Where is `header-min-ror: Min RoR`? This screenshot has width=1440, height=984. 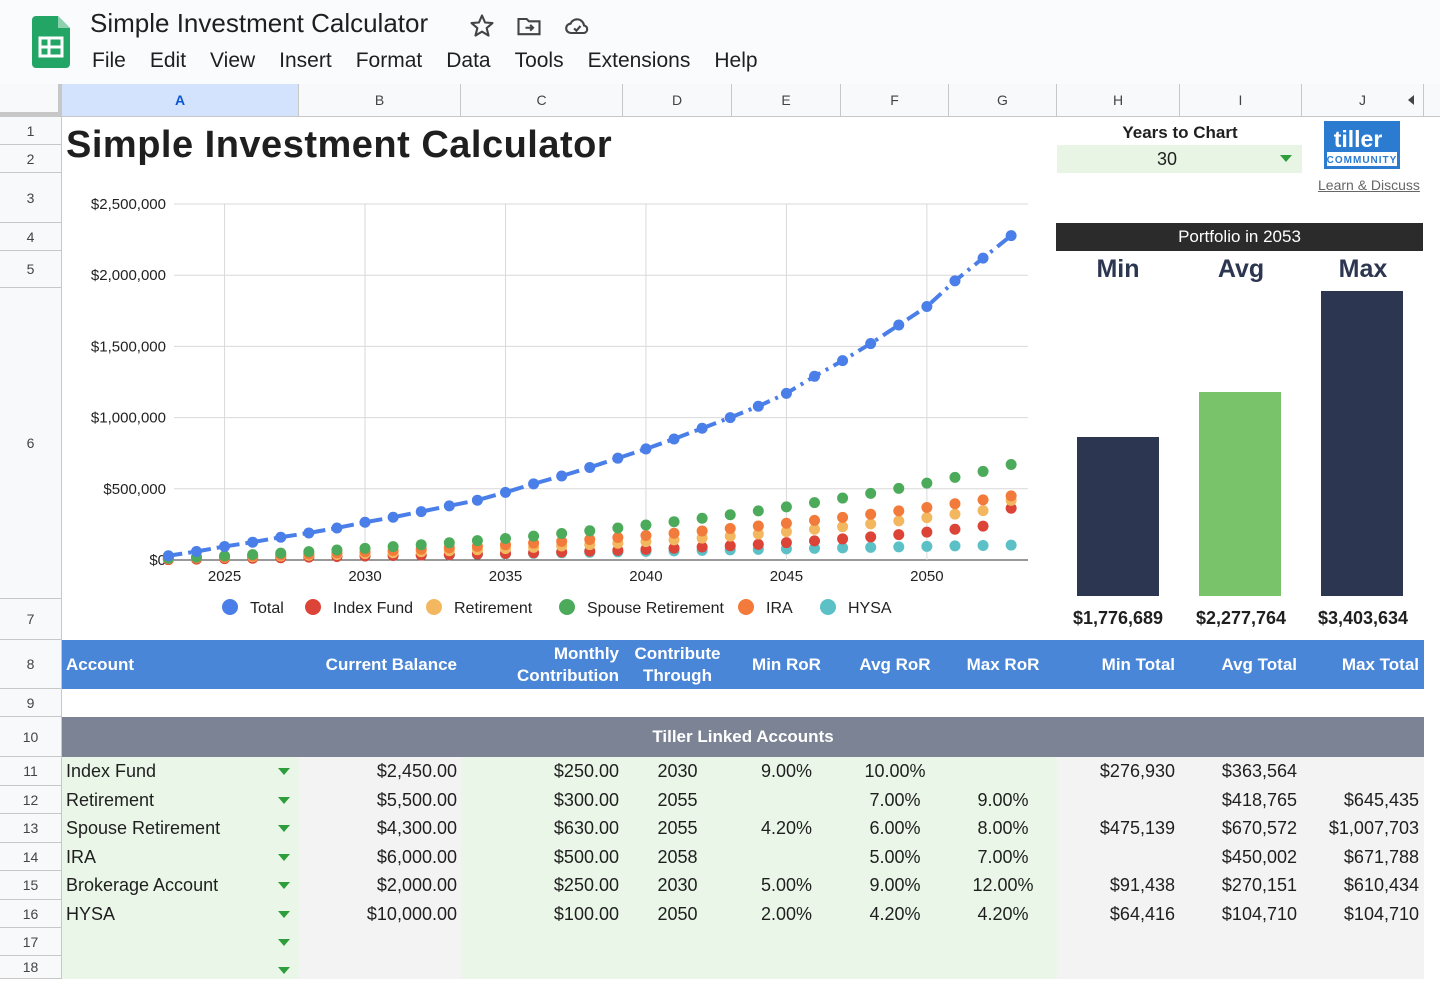 header-min-ror: Min RoR is located at coordinates (786, 664).